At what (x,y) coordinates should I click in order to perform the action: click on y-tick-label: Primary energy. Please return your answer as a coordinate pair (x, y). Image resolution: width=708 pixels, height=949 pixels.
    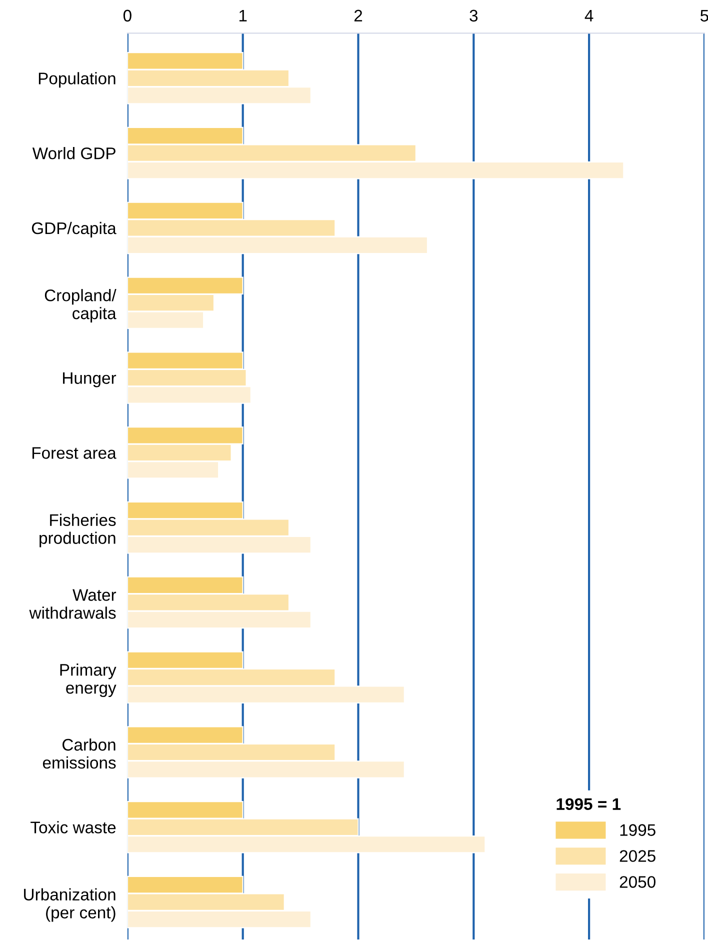
    Looking at the image, I should click on (88, 681).